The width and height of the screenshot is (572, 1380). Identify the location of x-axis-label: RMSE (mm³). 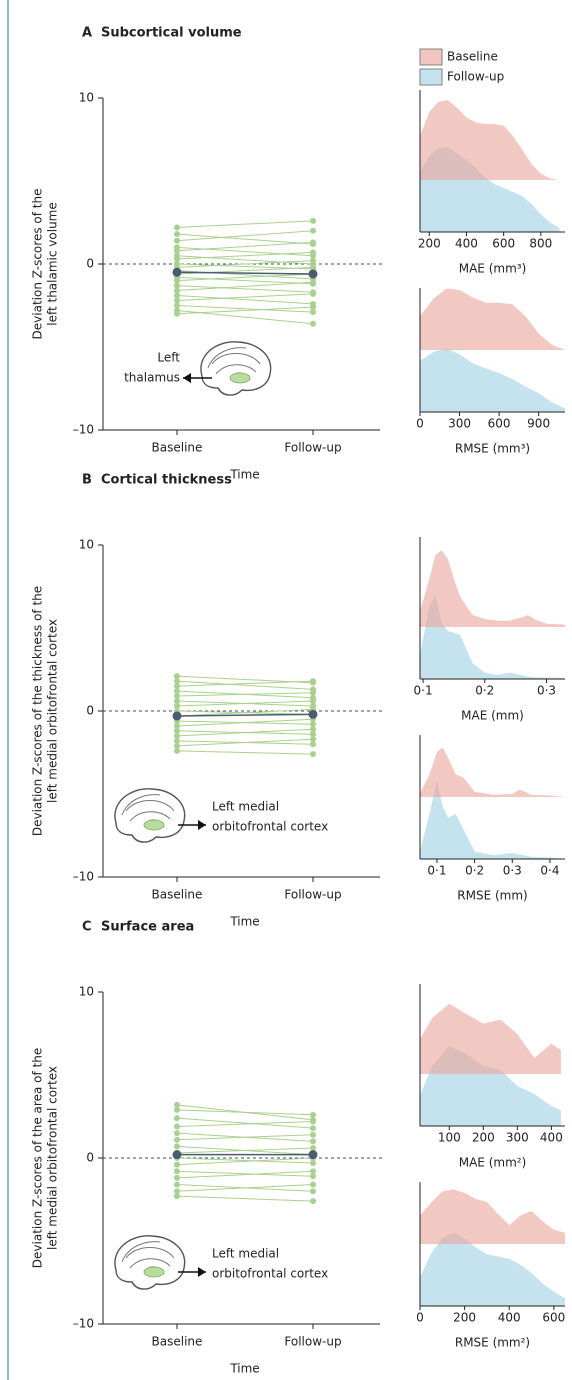
(492, 449).